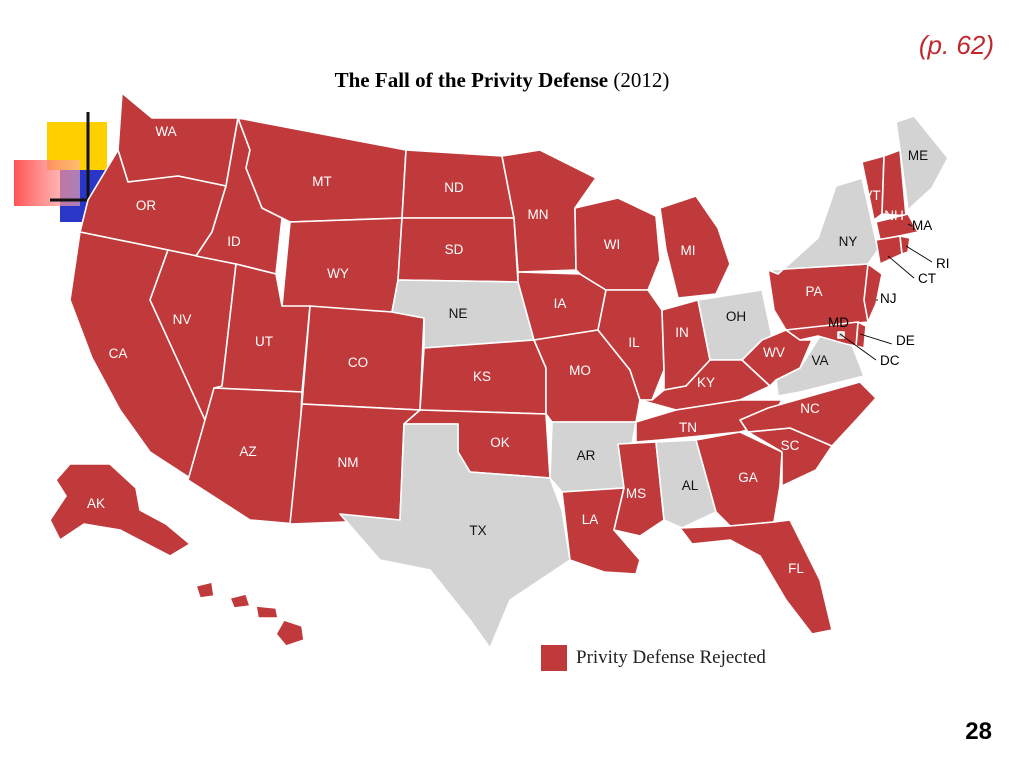 This screenshot has height=768, width=1024. What do you see at coordinates (247, 451) in the screenshot?
I see `state-label-az: AZ` at bounding box center [247, 451].